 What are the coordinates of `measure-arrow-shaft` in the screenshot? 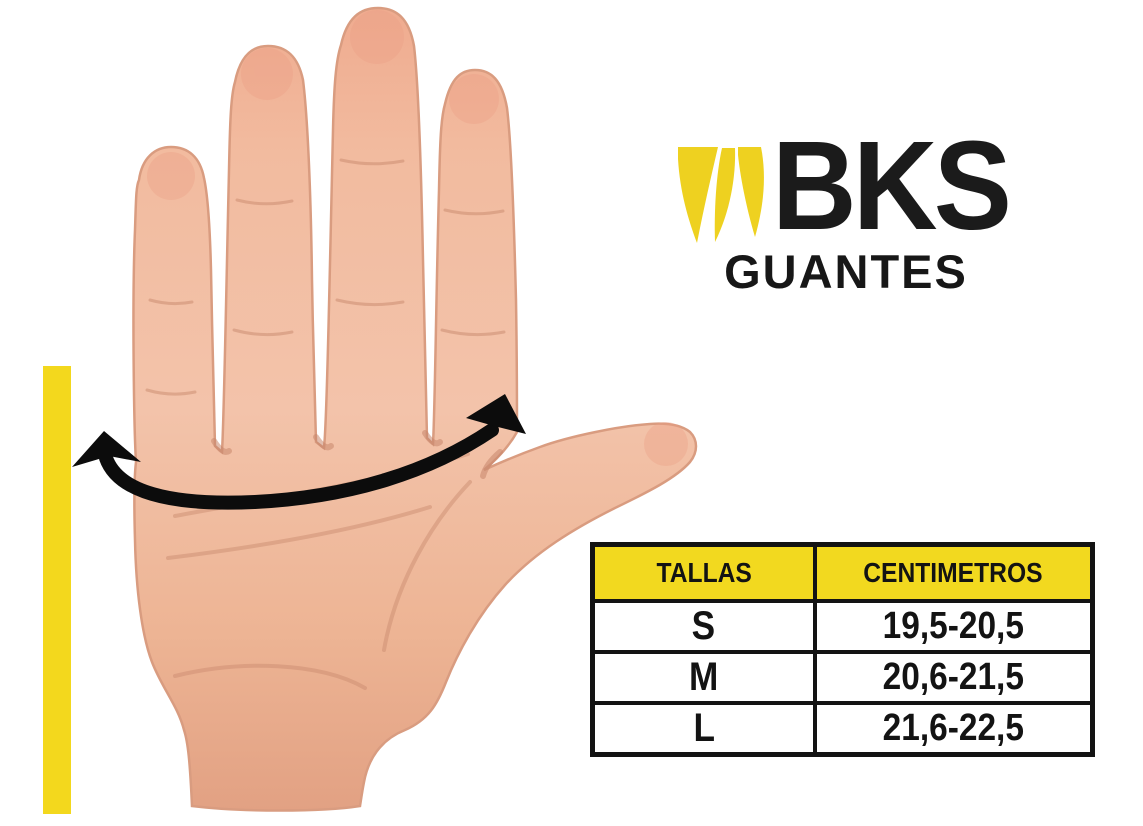 It's located at (299, 466).